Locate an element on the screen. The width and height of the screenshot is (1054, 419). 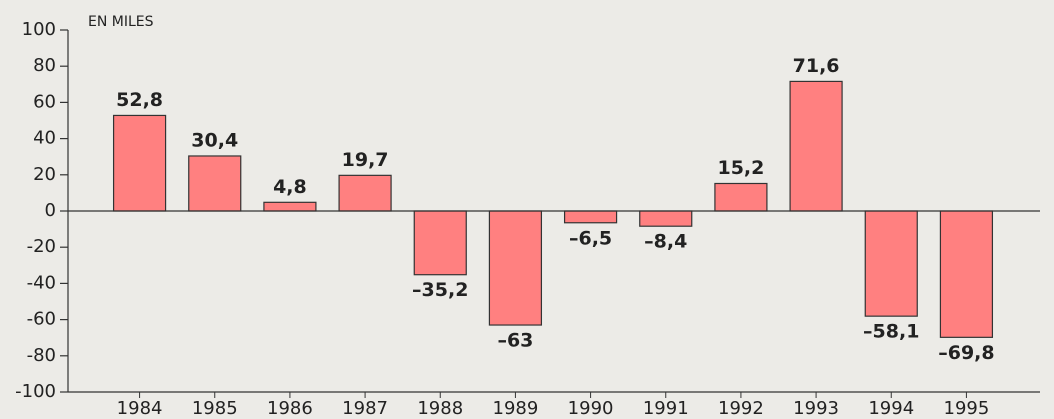
x-tick-label: 1995 is located at coordinates (967, 408).